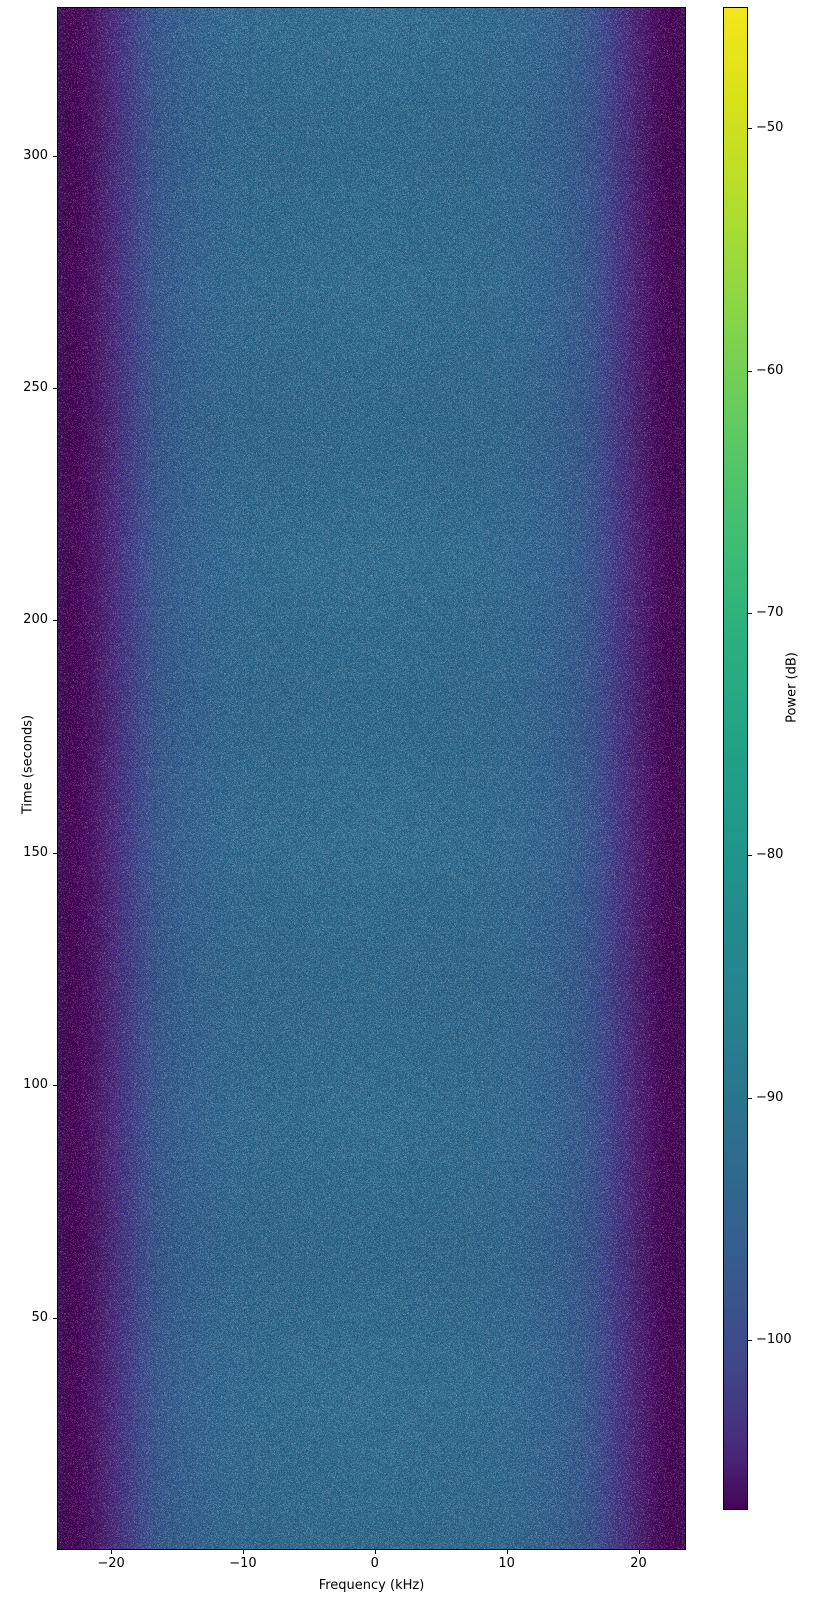 This screenshot has width=832, height=1603. I want to click on y-tick-label: 100, so click(35, 1085).